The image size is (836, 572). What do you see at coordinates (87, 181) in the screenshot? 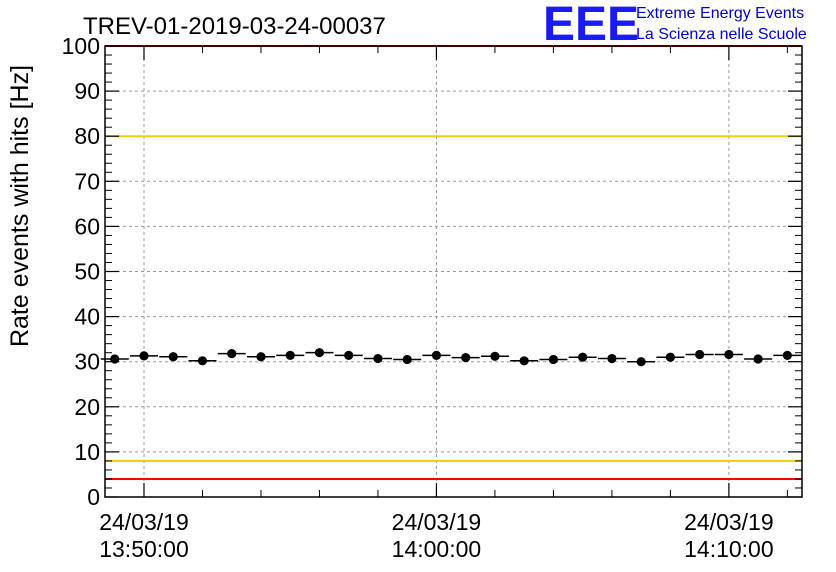
I see `y-tick-label: 70` at bounding box center [87, 181].